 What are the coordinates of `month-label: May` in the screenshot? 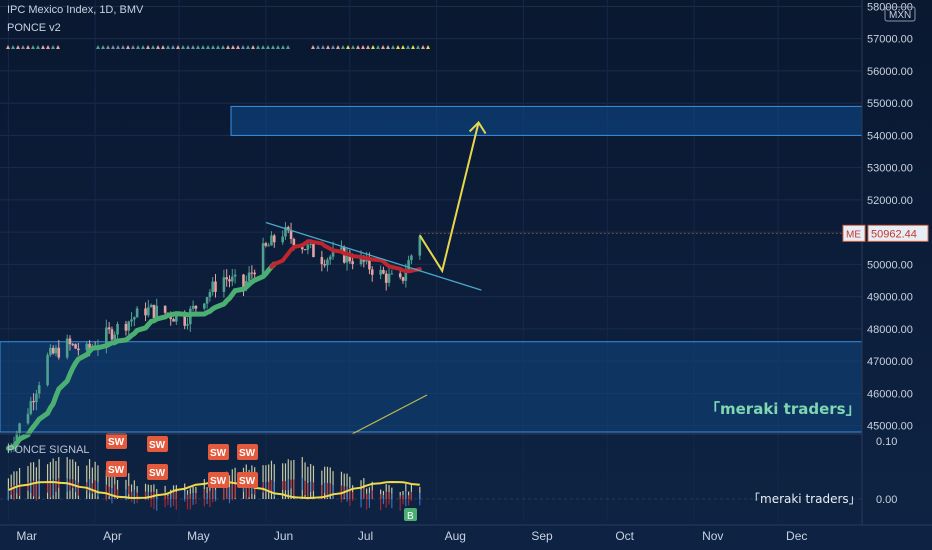 It's located at (198, 536).